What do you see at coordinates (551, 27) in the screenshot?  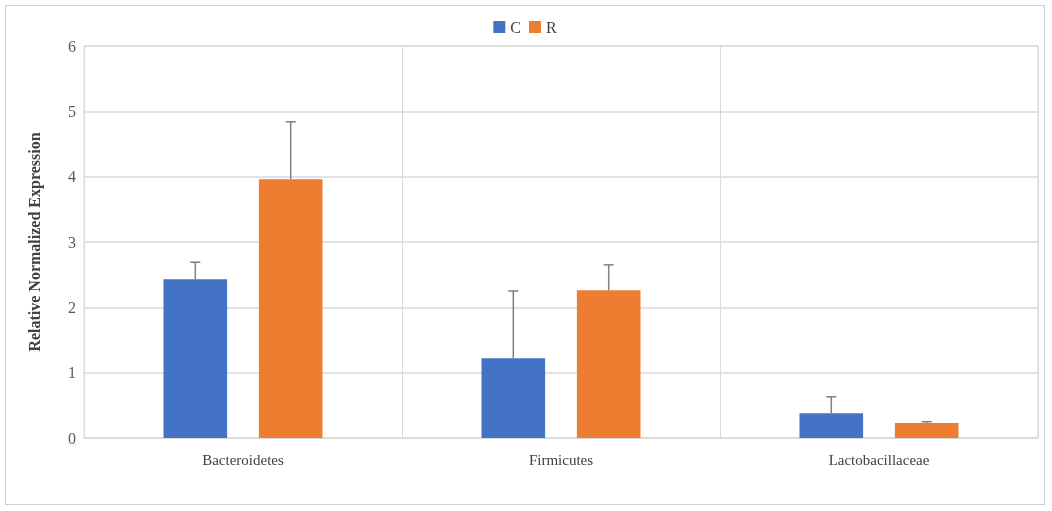 I see `legend-label: R` at bounding box center [551, 27].